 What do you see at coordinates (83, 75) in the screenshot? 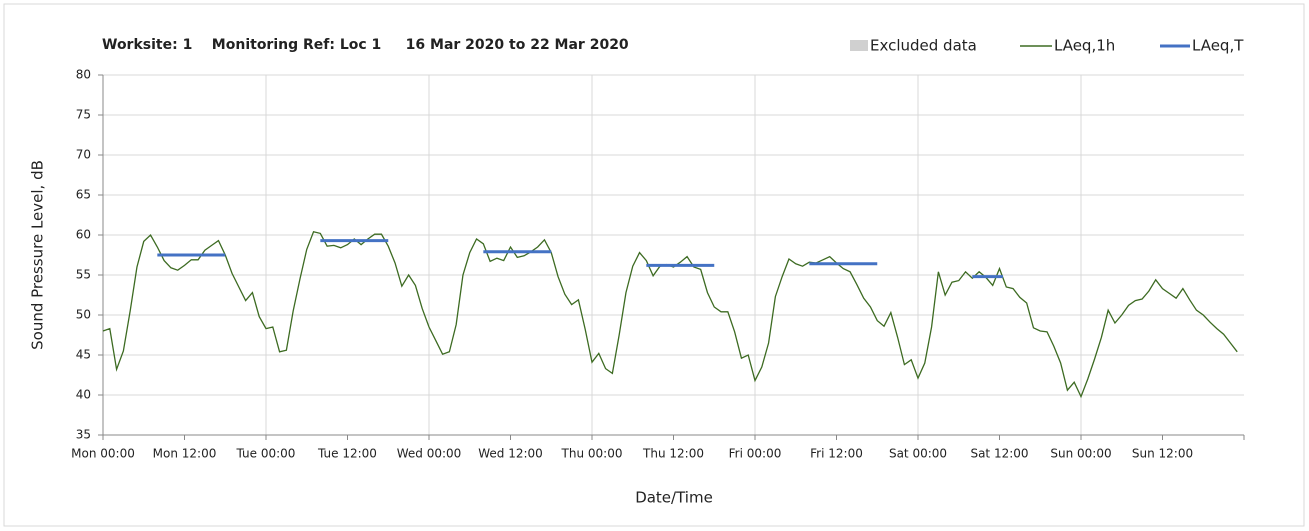
I see `y-tick-label: 80` at bounding box center [83, 75].